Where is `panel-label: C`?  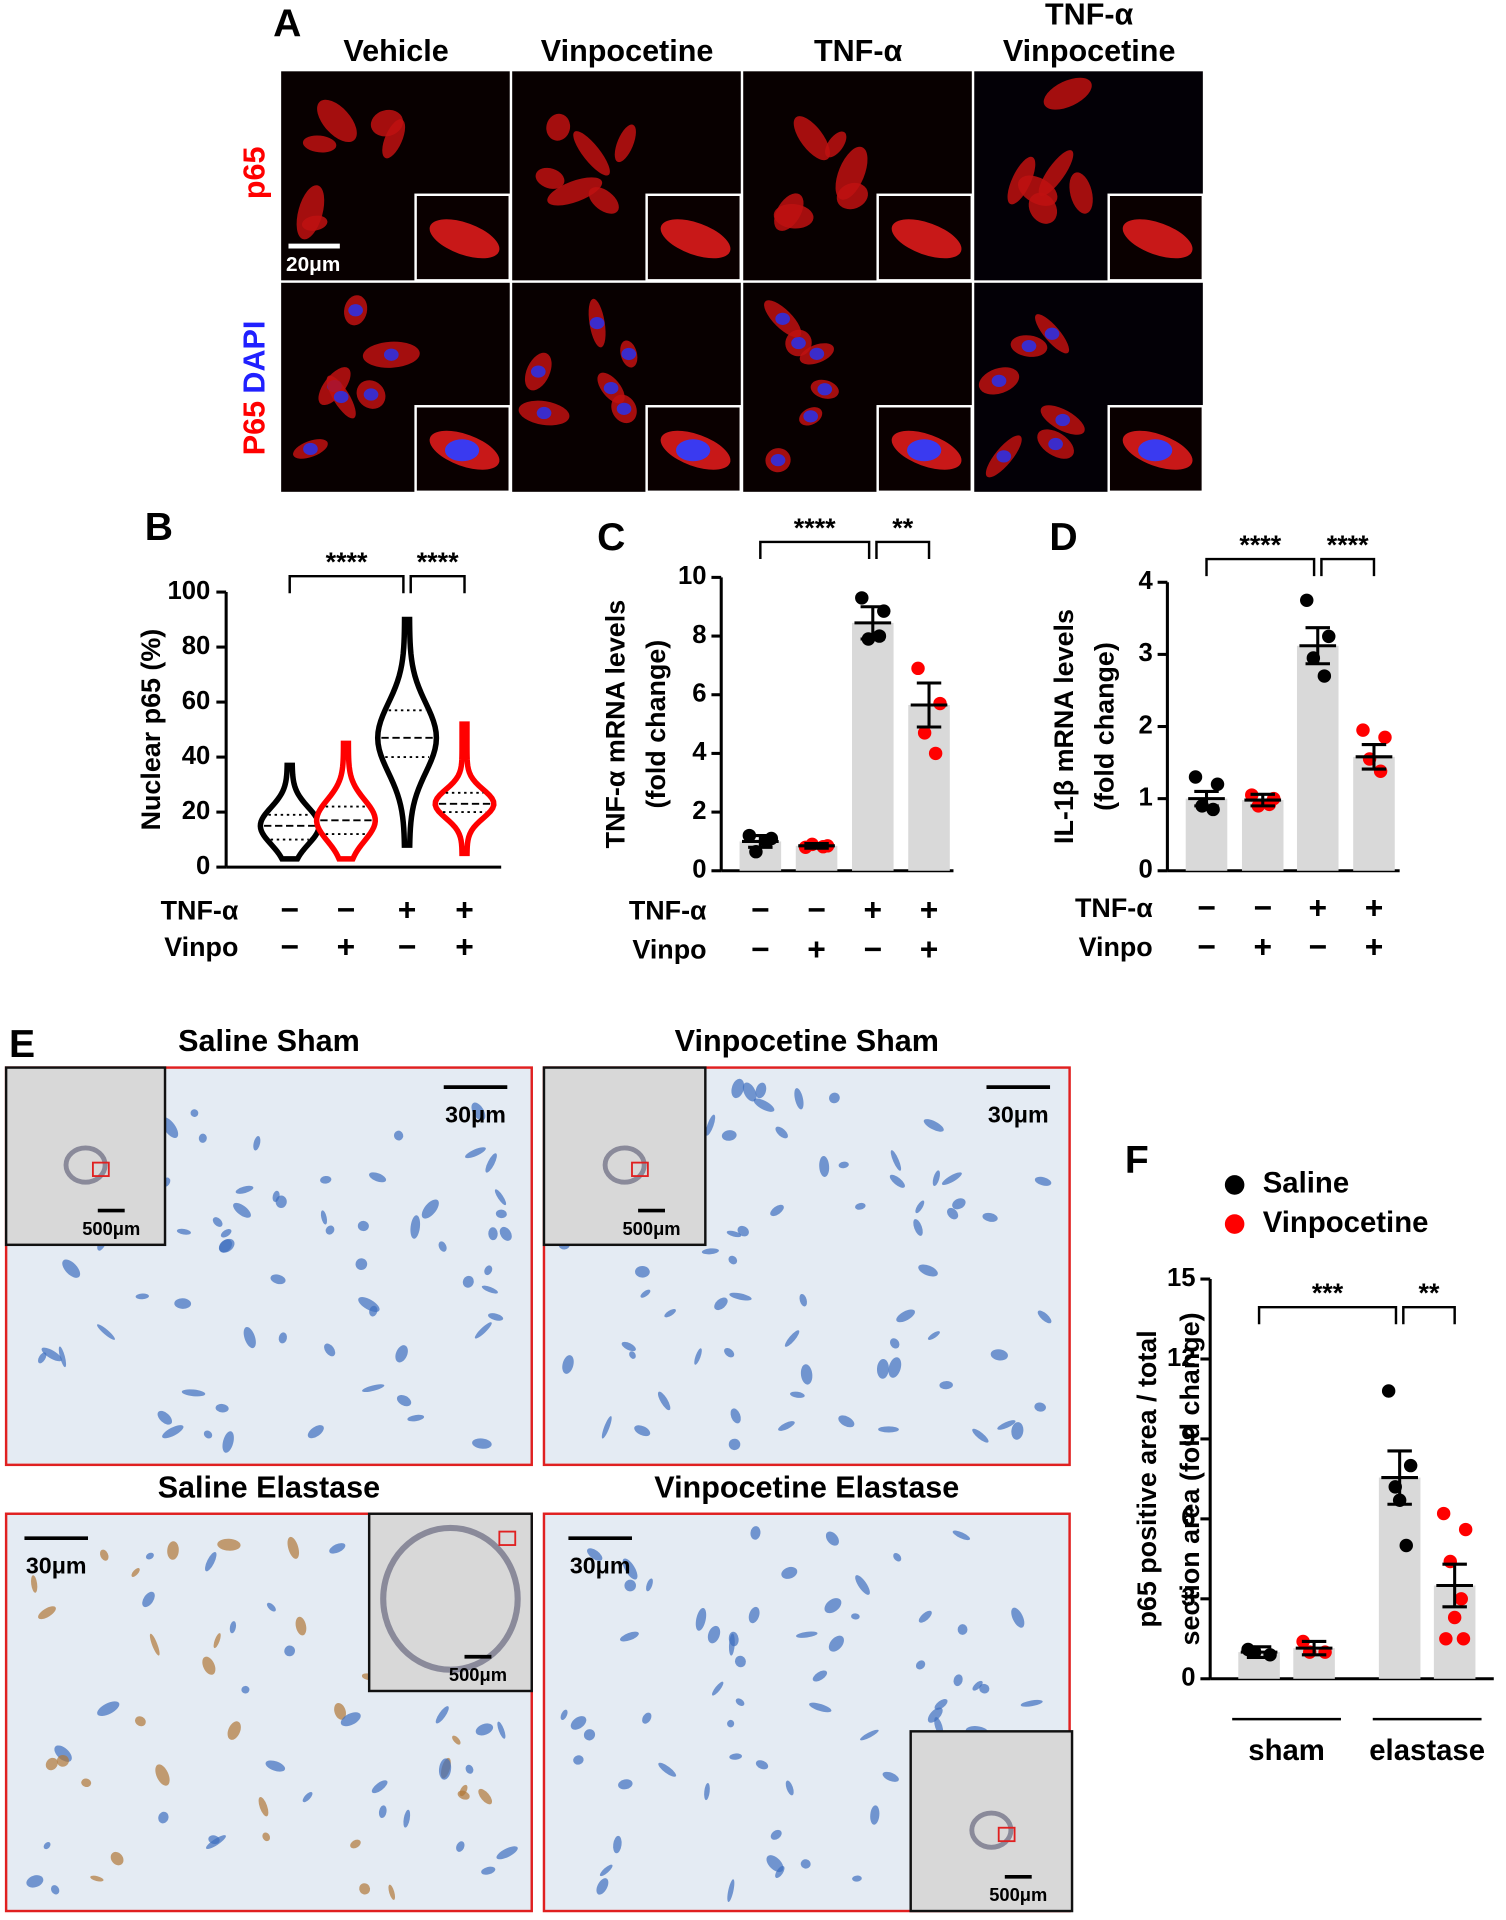
panel-label: C is located at coordinates (611, 537).